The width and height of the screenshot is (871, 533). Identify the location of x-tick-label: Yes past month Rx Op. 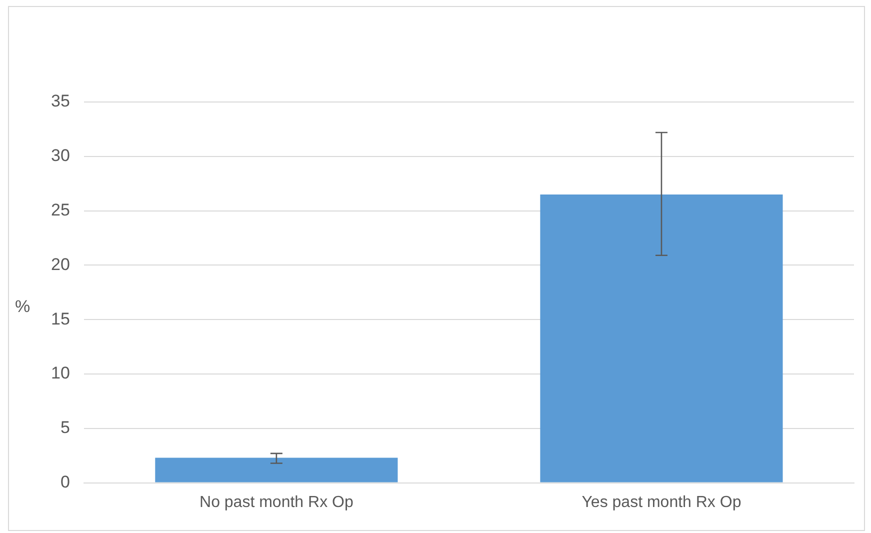
(662, 502).